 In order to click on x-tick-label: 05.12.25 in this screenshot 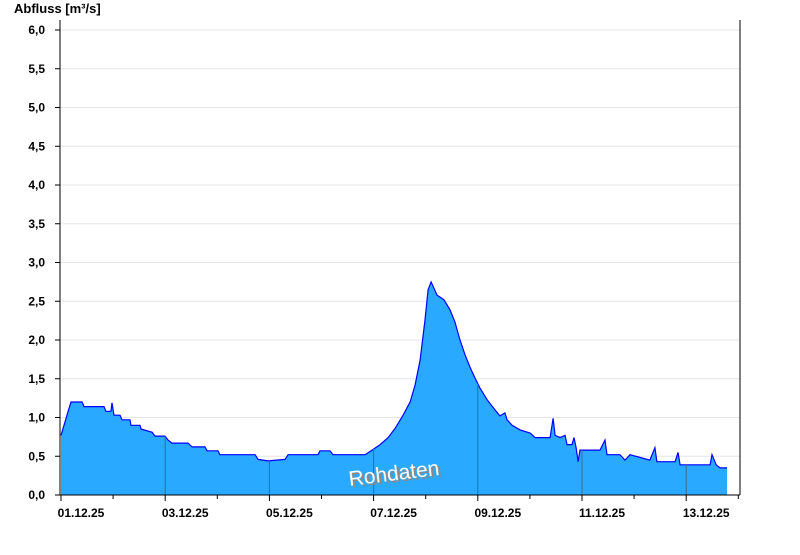, I will do `click(289, 513)`.